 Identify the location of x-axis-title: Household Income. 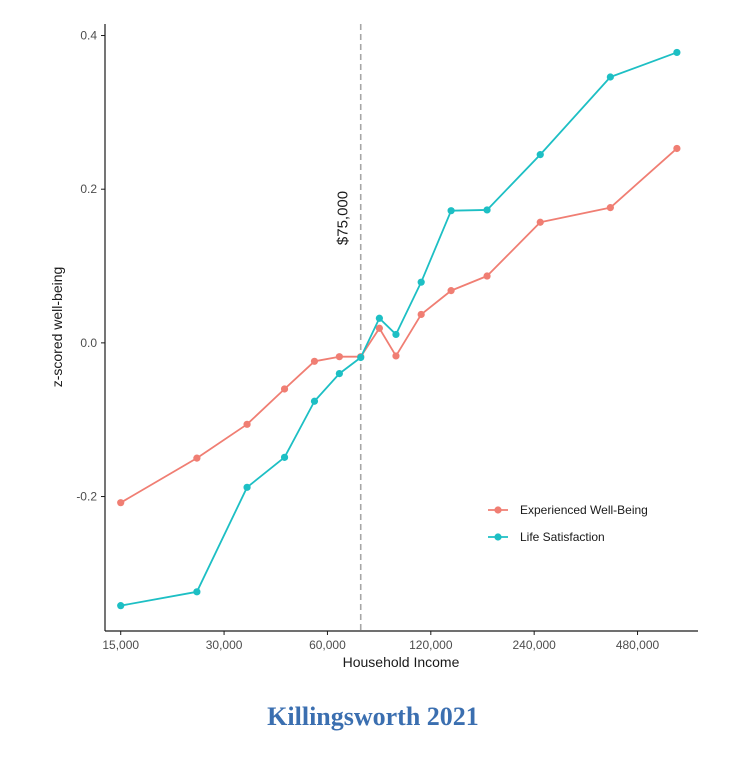
(401, 662).